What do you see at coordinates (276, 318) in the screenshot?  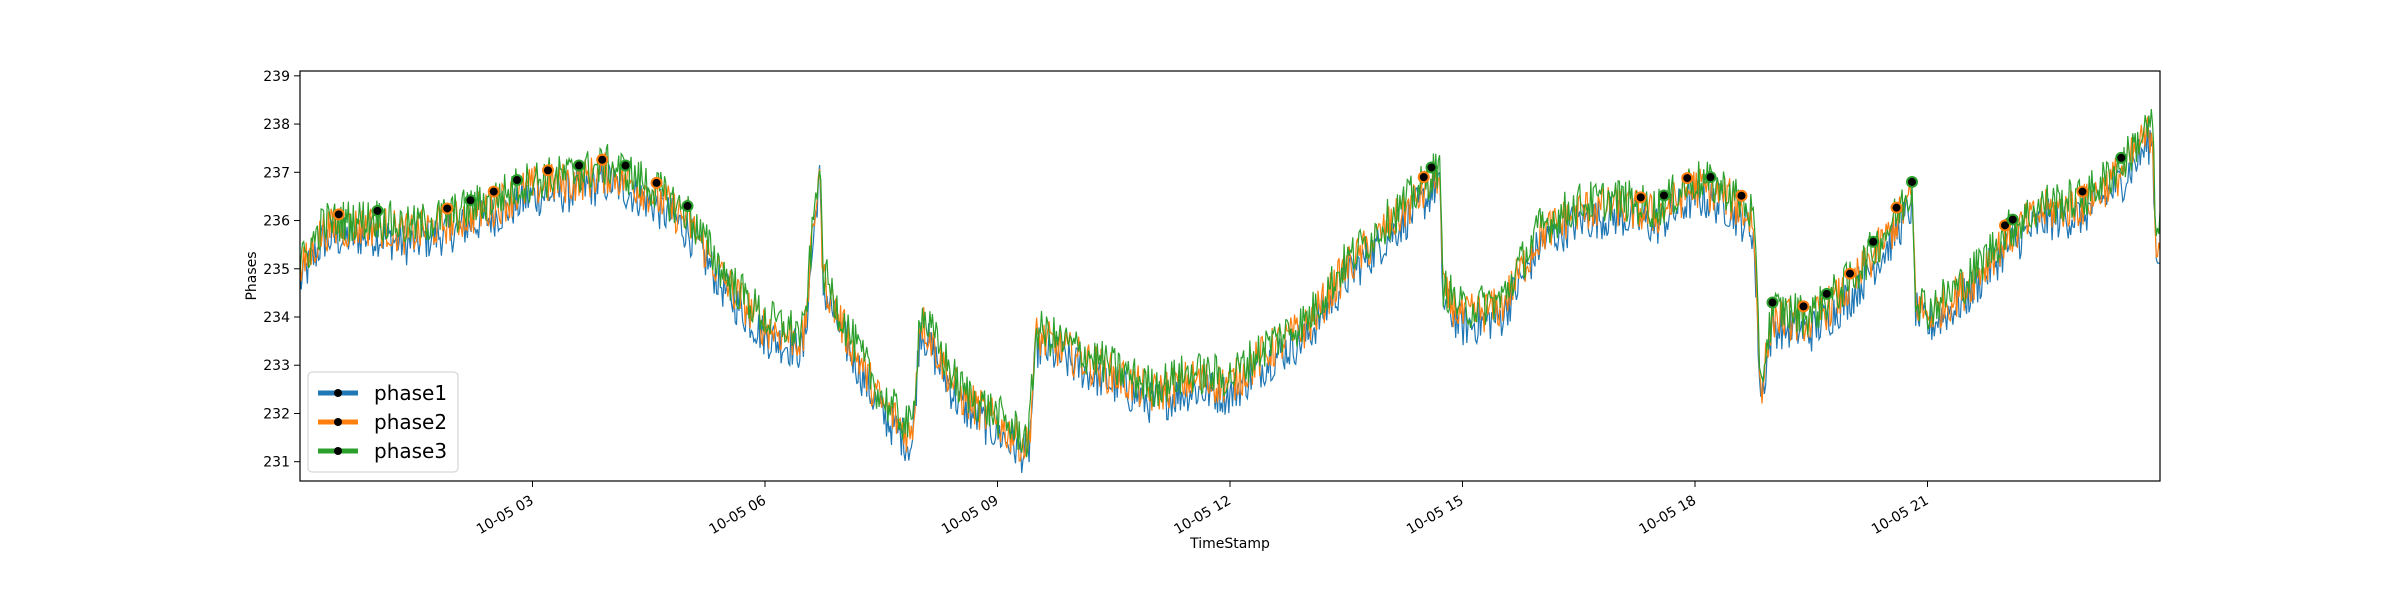 I see `y-tick-label-234: 234` at bounding box center [276, 318].